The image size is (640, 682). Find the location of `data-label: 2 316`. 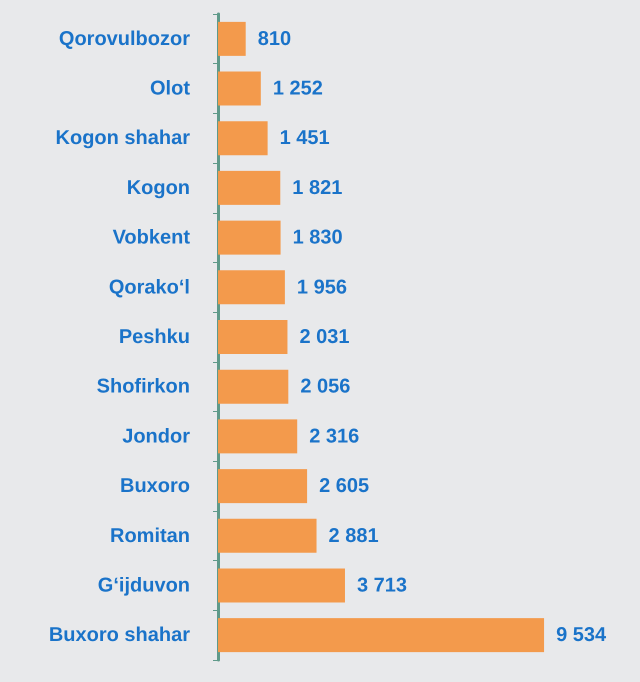

data-label: 2 316 is located at coordinates (334, 436).